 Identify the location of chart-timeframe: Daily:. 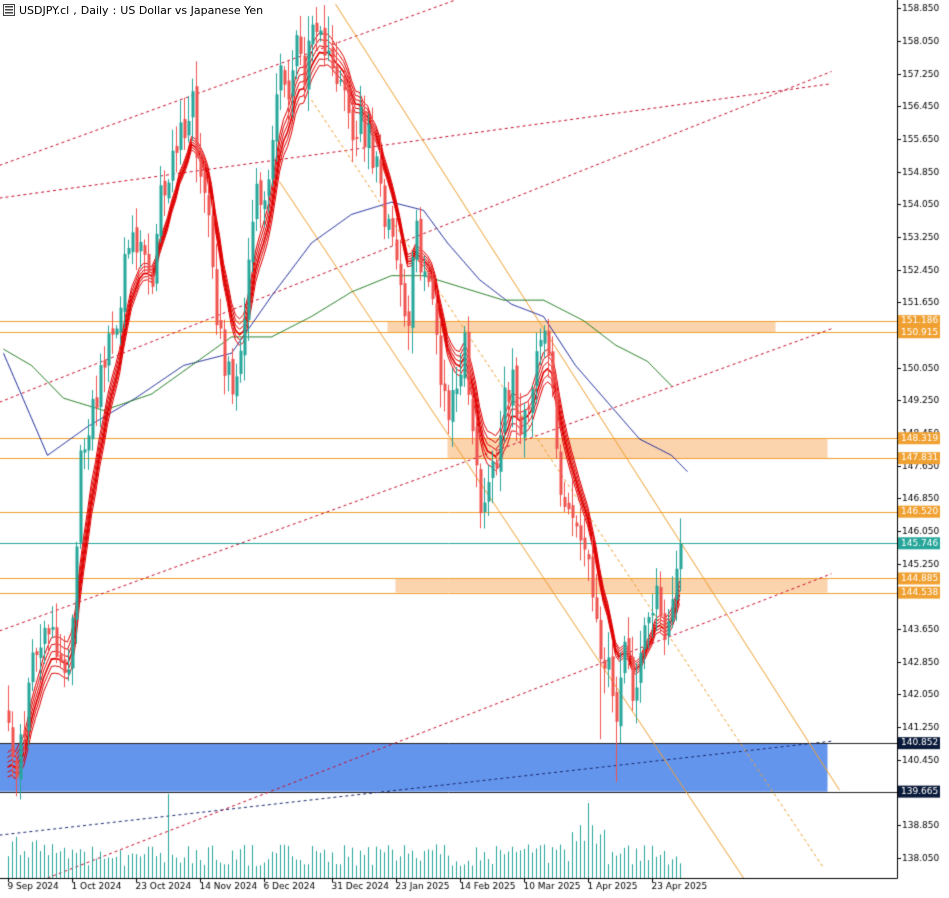
(98, 10).